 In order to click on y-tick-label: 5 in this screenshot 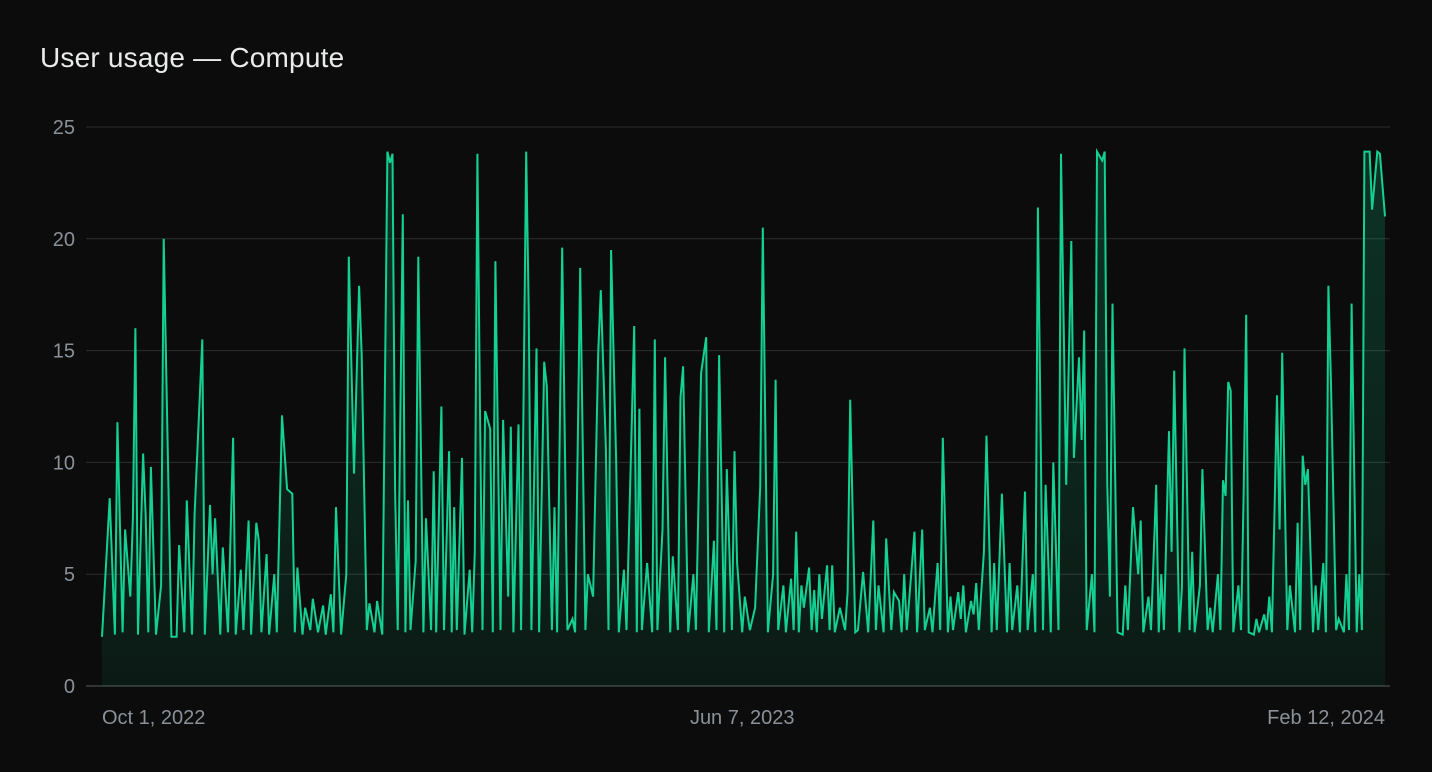, I will do `click(69, 575)`.